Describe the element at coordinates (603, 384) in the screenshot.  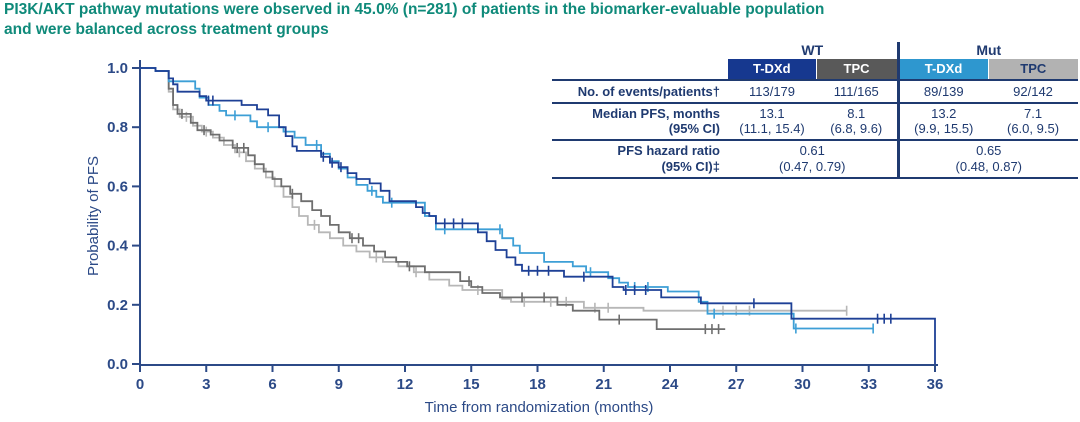
I see `x-tick-label: 21` at that location.